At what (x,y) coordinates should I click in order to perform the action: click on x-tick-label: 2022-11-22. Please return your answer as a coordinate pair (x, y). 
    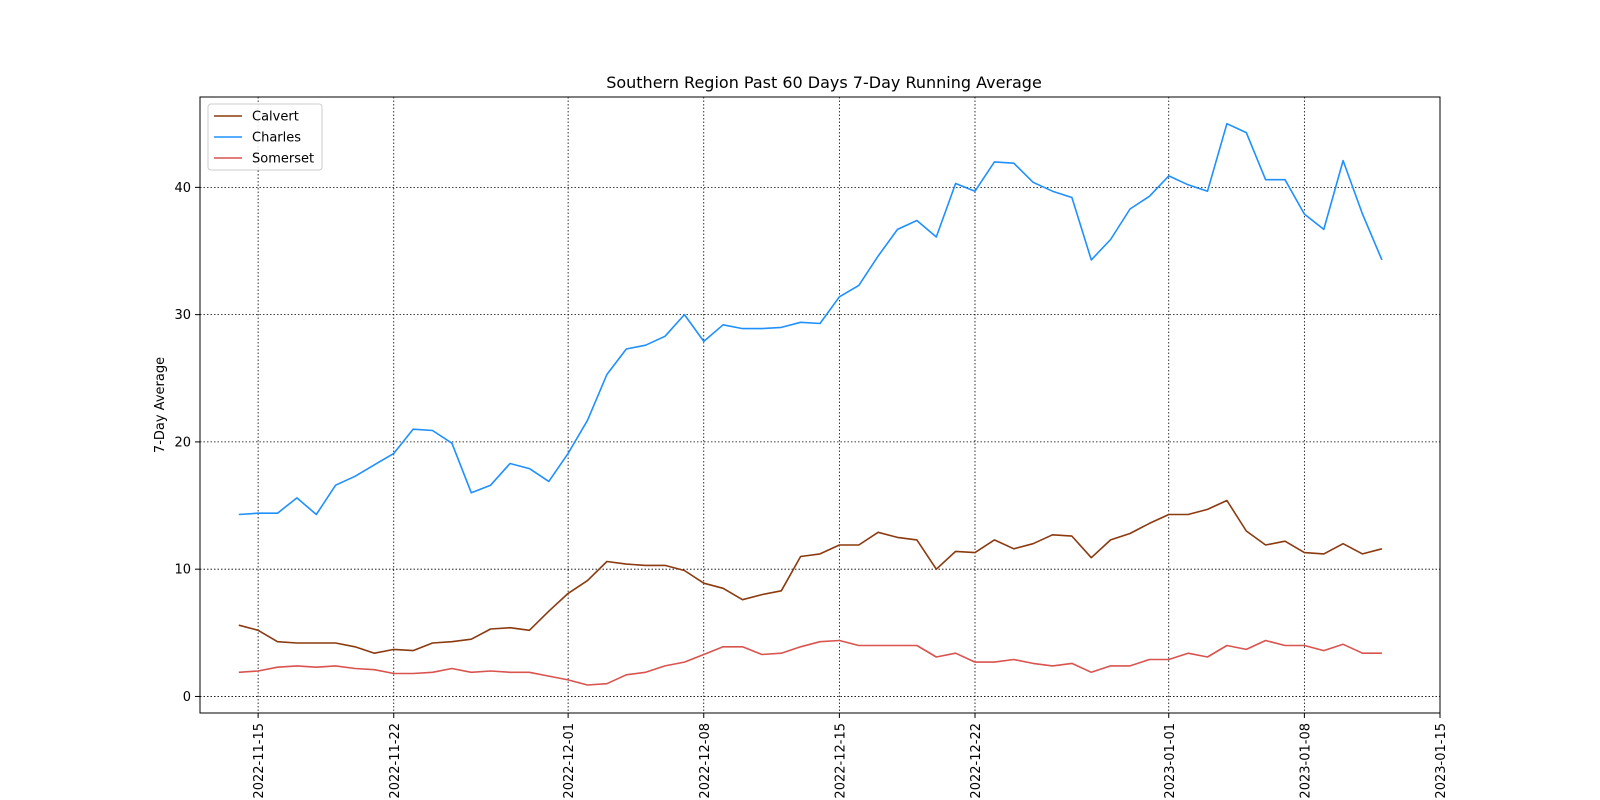
    Looking at the image, I should click on (395, 761).